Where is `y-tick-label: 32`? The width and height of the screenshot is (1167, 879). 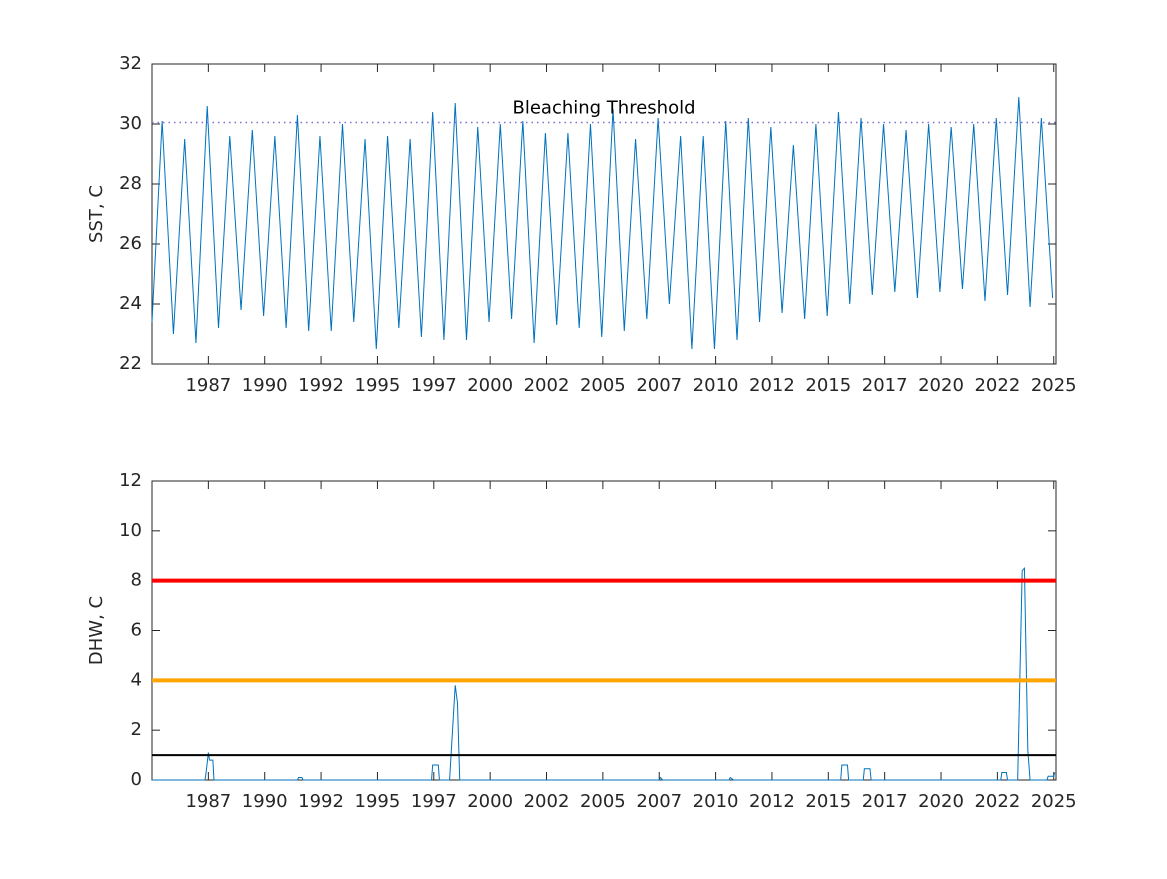
y-tick-label: 32 is located at coordinates (130, 63).